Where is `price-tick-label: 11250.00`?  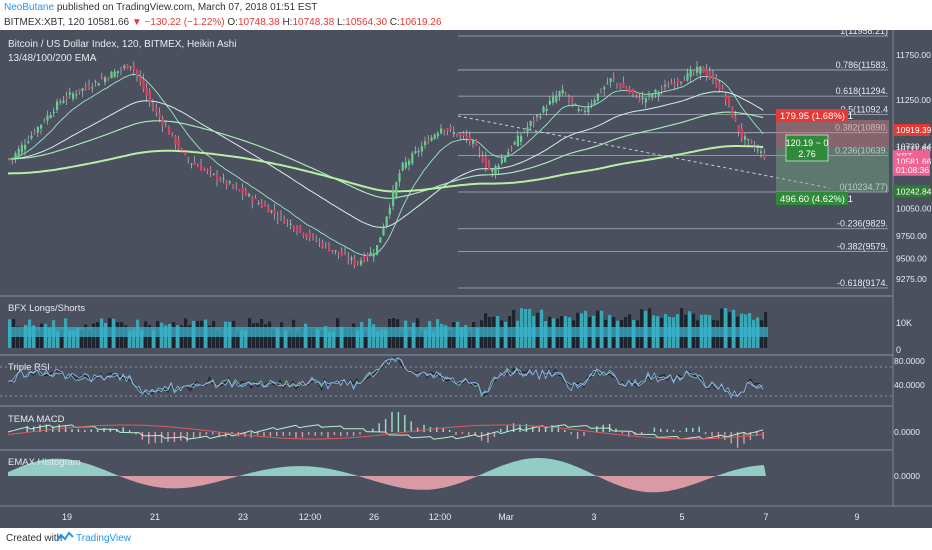 price-tick-label: 11250.00 is located at coordinates (913, 100).